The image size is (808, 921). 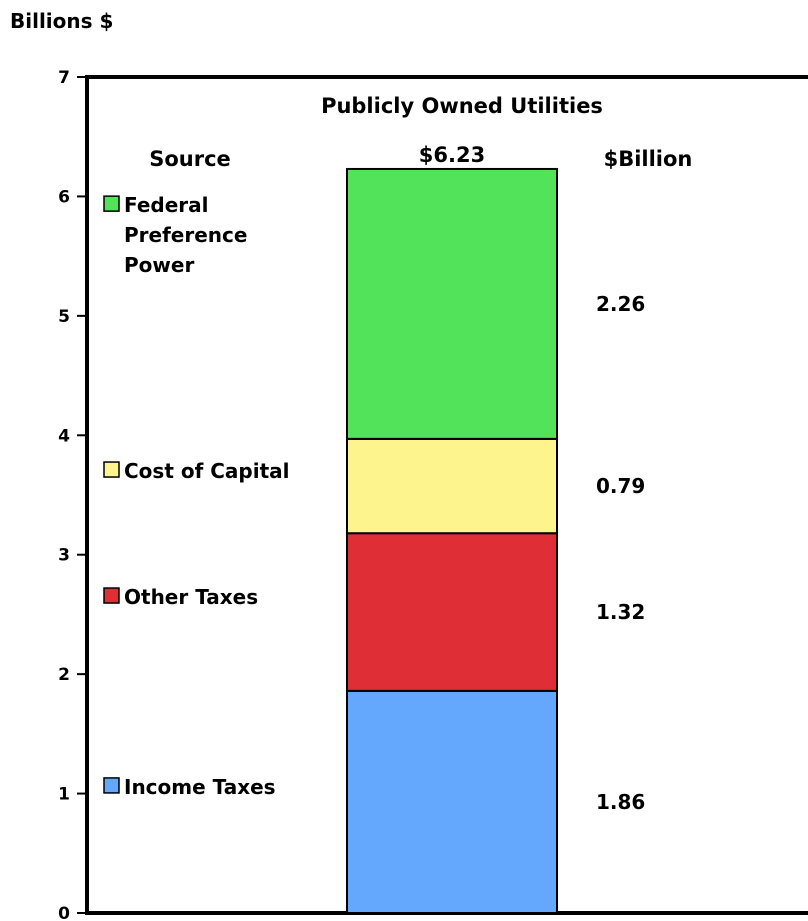 I want to click on value-label: 1.32, so click(x=620, y=612).